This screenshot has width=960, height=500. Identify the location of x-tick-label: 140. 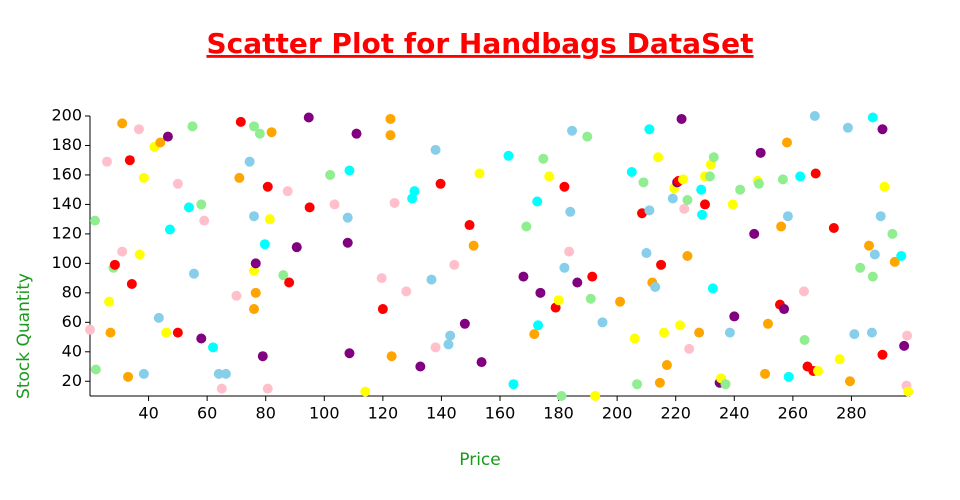
(441, 413).